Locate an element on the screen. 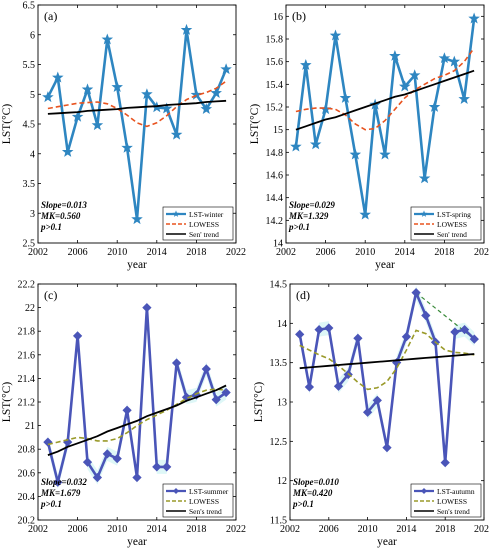 Image resolution: width=489 pixels, height=550 pixels. lowess-line is located at coordinates (137, 417).